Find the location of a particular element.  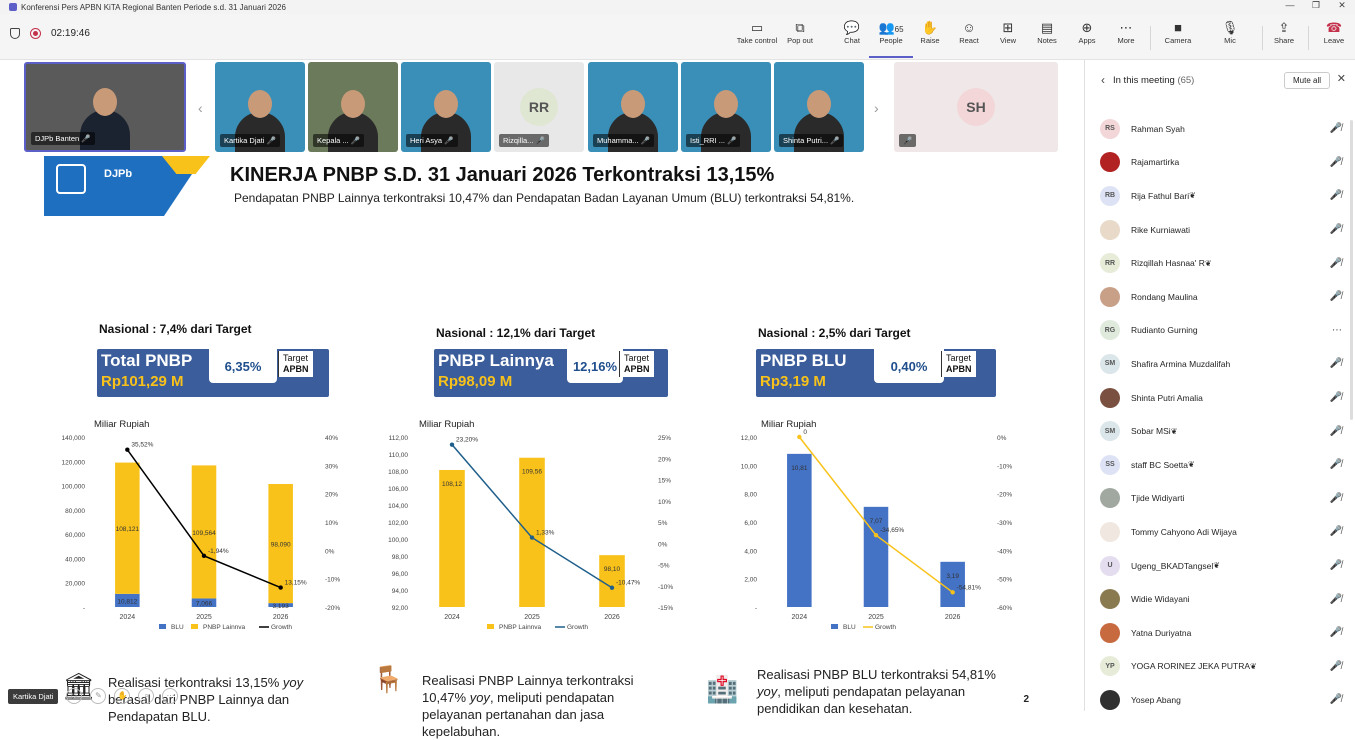

x-tick-label: 2024 is located at coordinates (128, 617).